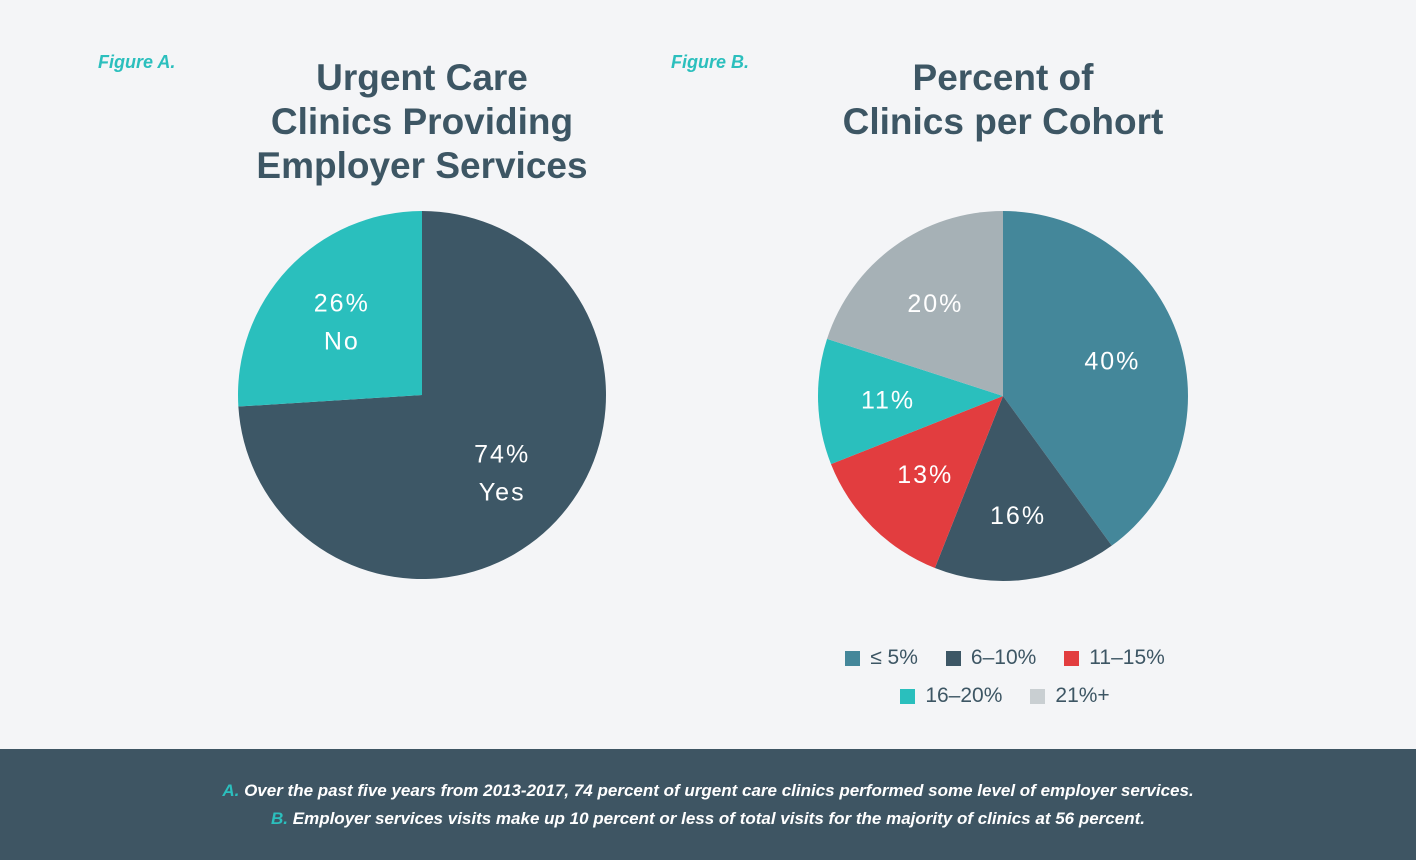  What do you see at coordinates (894, 657) in the screenshot?
I see `legend-label: ≤ 5%` at bounding box center [894, 657].